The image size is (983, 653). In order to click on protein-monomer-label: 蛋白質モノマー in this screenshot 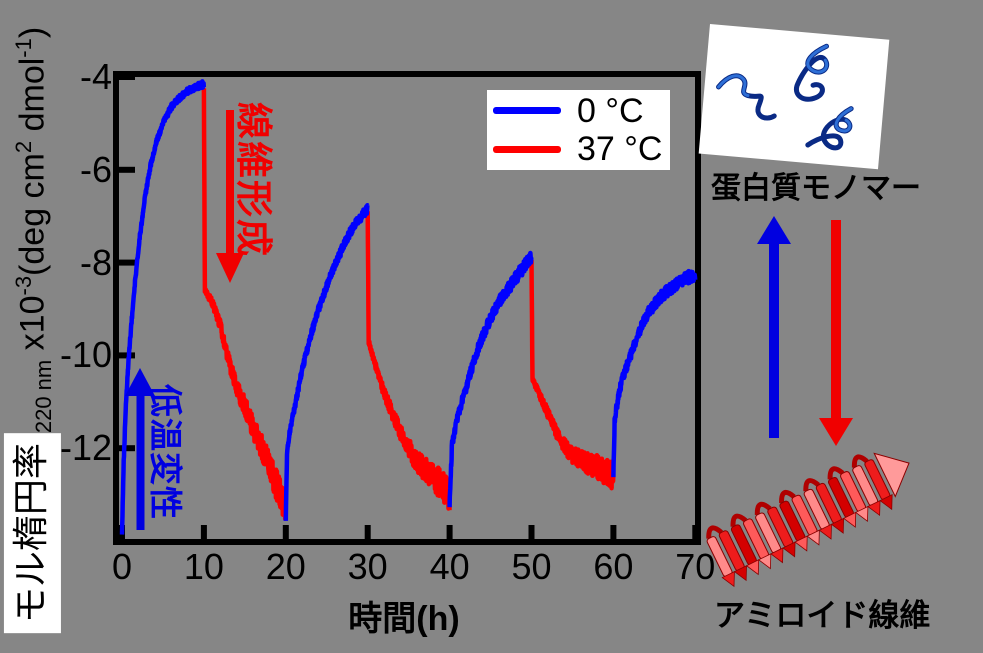, I will do `click(816, 188)`.